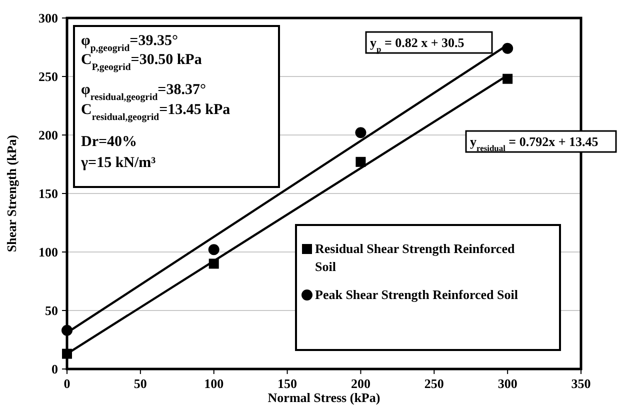 Image resolution: width=623 pixels, height=407 pixels. Describe the element at coordinates (129, 43) in the screenshot. I see `annotation: φ$_{p,geogrid}$=39.35°` at that location.